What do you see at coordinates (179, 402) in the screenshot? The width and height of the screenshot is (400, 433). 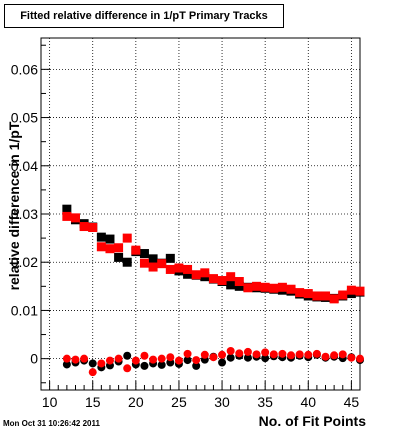 I see `x-tick-label: 25` at bounding box center [179, 402].